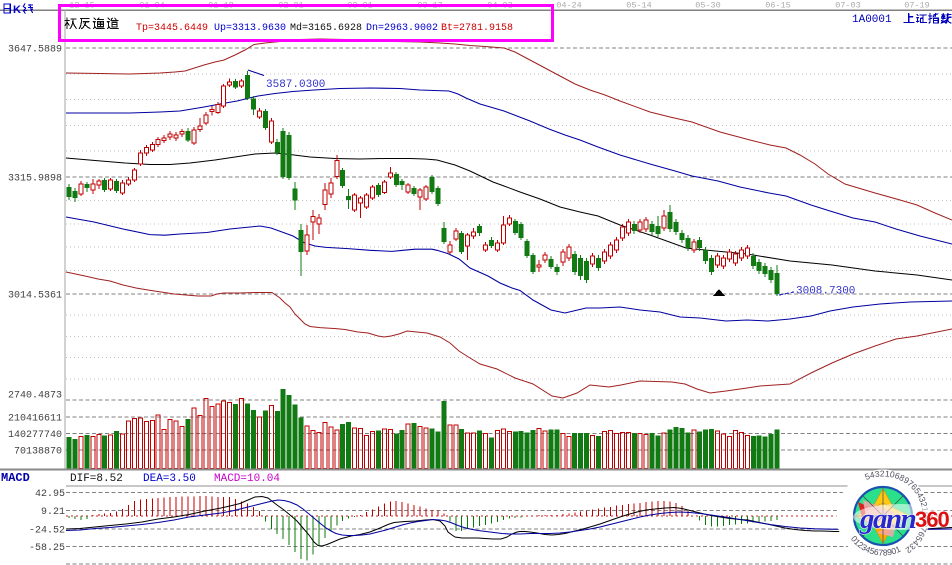 The width and height of the screenshot is (952, 565). I want to click on svg-text: DIF=8.52, so click(96, 479).